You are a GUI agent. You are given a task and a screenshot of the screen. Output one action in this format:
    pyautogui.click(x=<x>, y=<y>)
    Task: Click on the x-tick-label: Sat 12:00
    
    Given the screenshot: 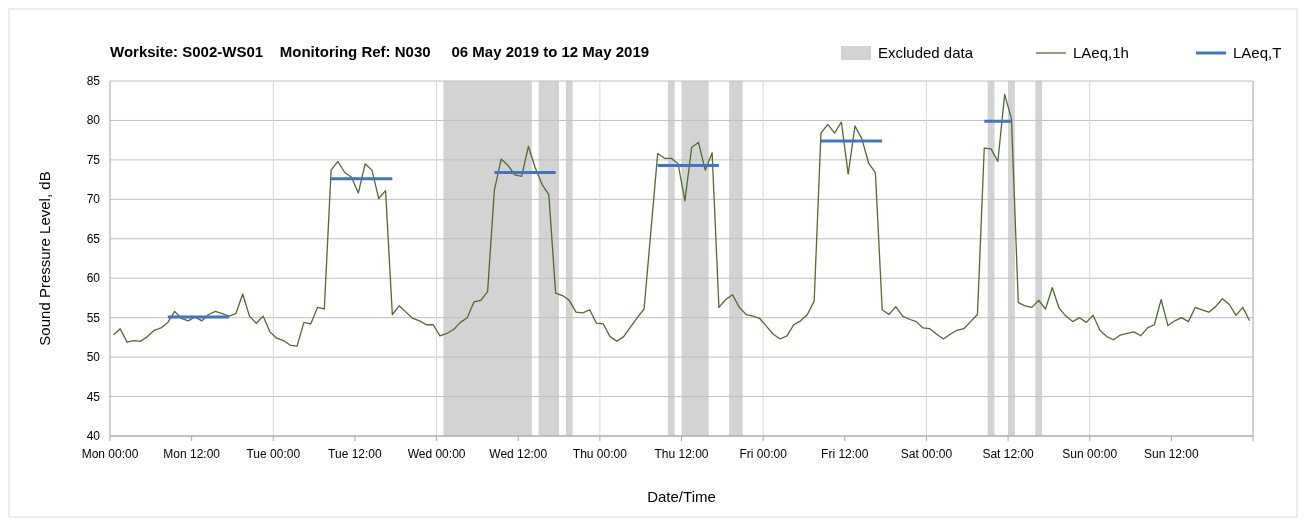 What is the action you would take?
    pyautogui.click(x=1008, y=454)
    